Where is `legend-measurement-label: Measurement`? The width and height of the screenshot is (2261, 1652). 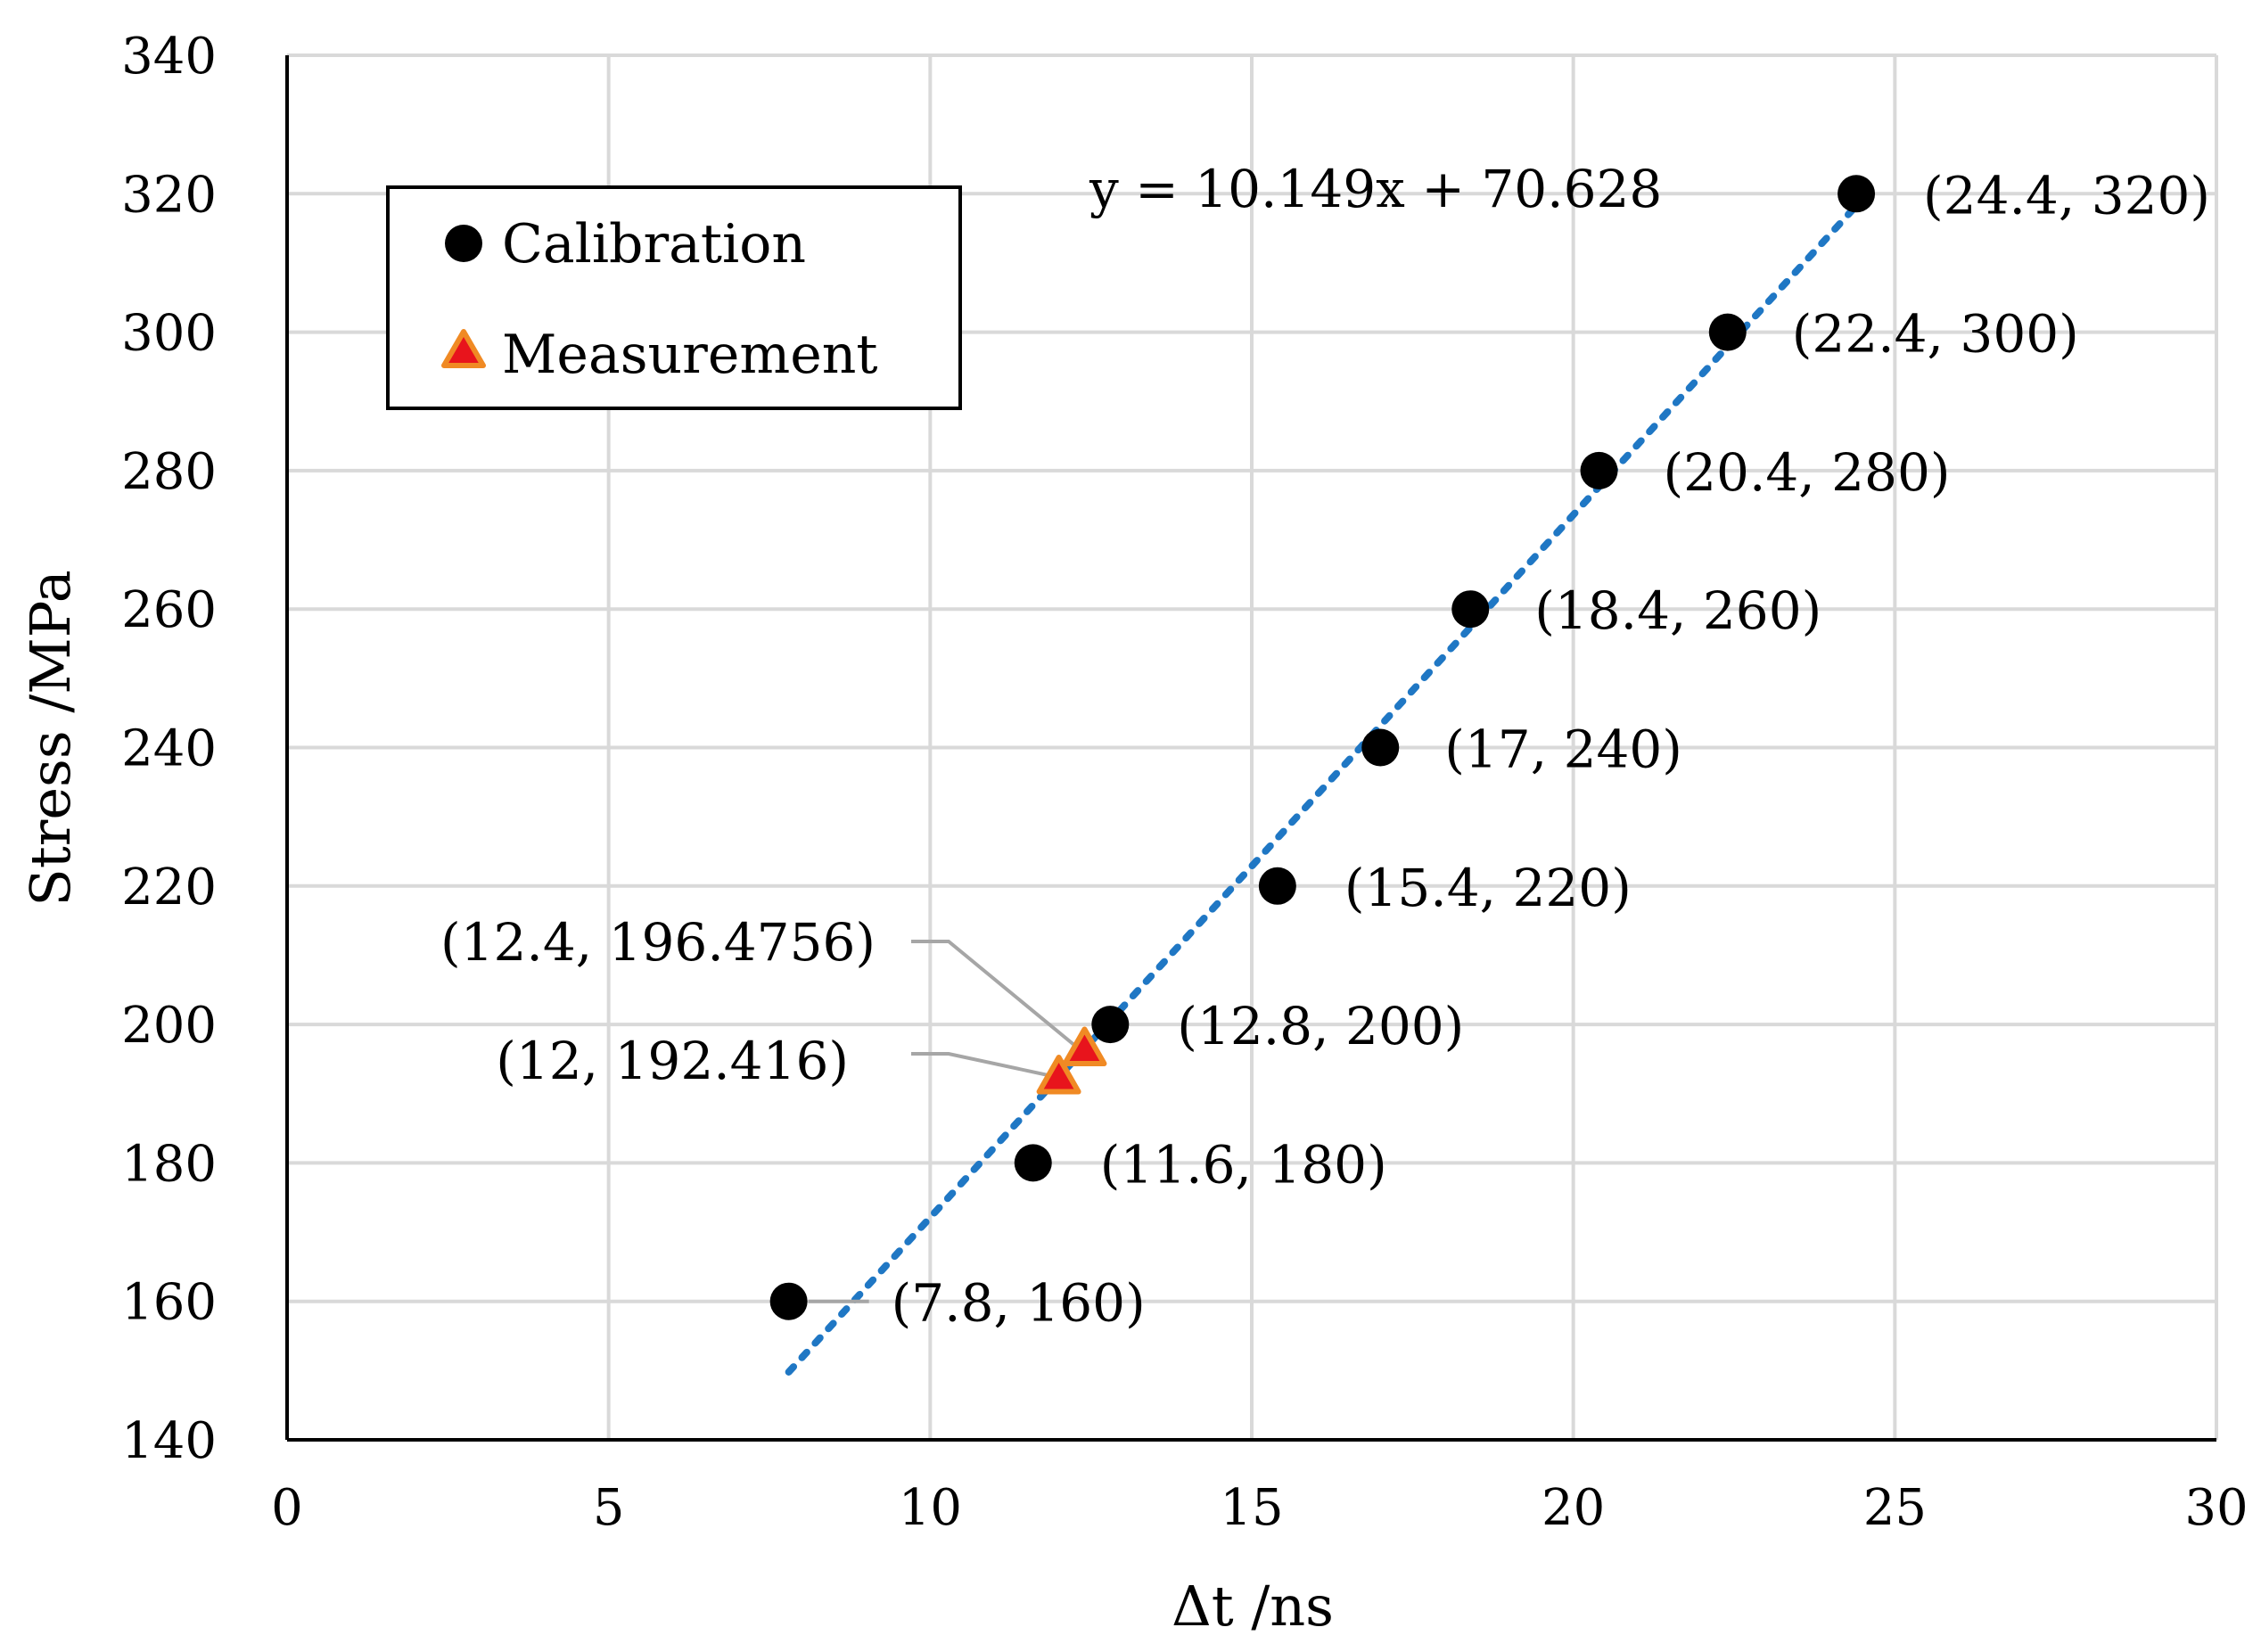 legend-measurement-label: Measurement is located at coordinates (690, 355).